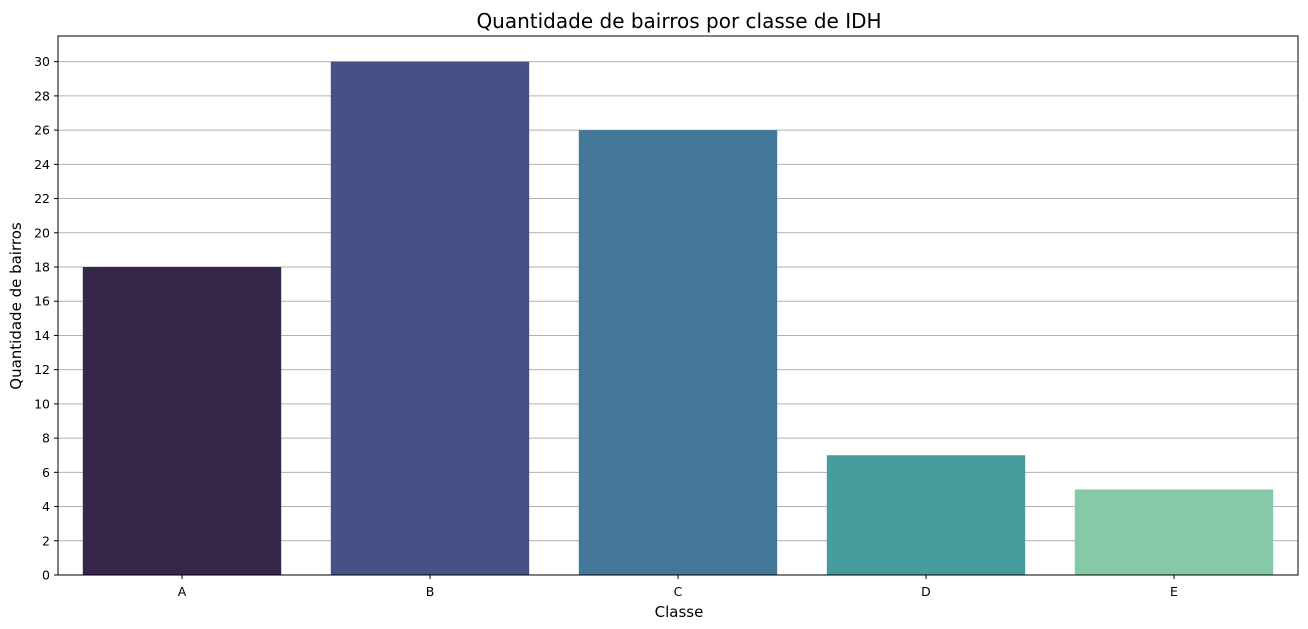  I want to click on bar-c, so click(678, 352).